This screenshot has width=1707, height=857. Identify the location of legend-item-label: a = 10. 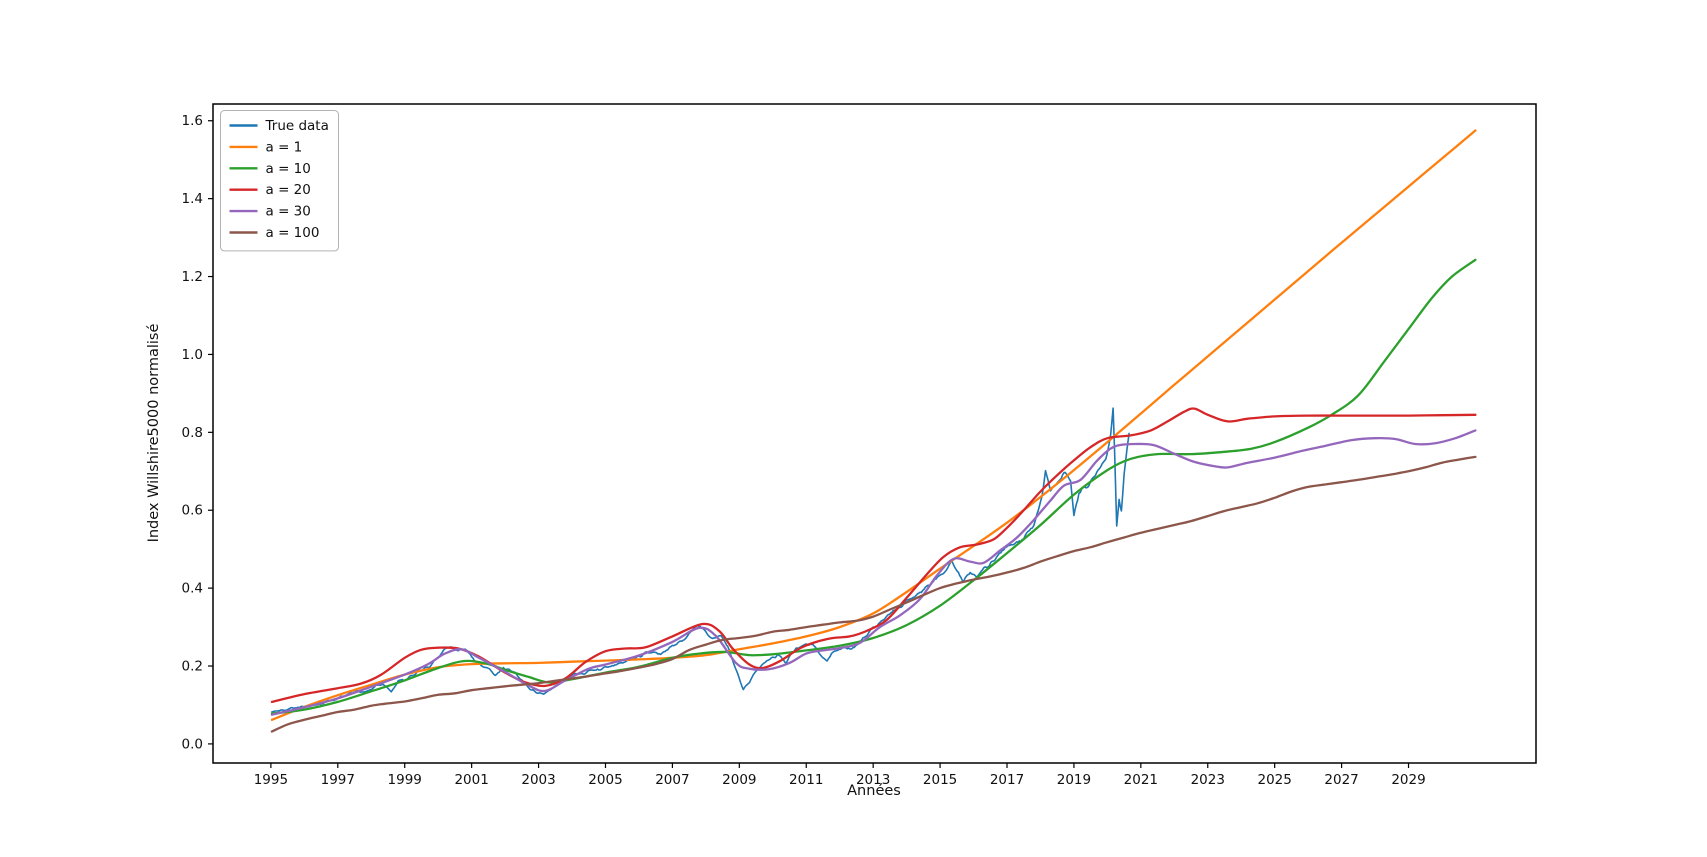
(288, 169).